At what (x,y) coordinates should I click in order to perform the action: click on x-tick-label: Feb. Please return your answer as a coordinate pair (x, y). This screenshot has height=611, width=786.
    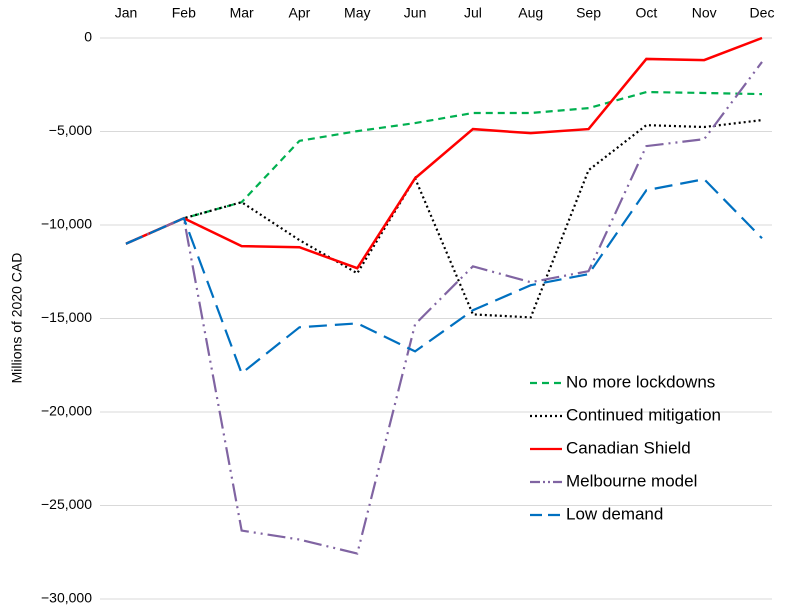
    Looking at the image, I should click on (184, 13).